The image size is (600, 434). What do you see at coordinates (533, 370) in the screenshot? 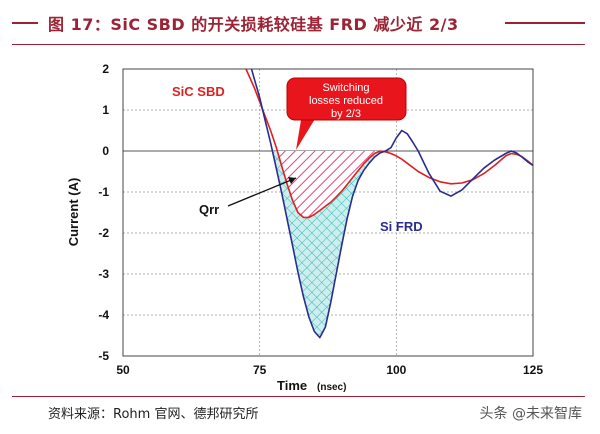
I see `x-tick-label: 125` at bounding box center [533, 370].